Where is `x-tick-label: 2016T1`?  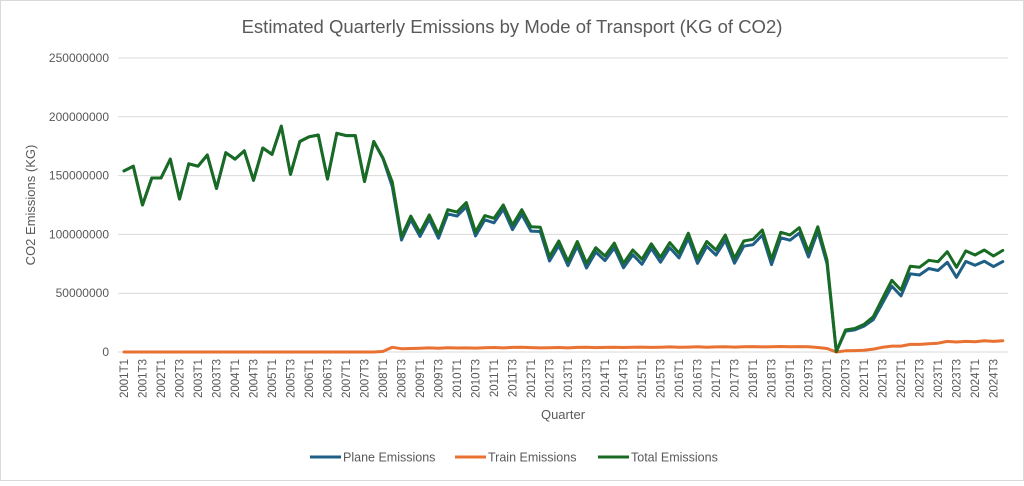
x-tick-label: 2016T1 is located at coordinates (680, 378).